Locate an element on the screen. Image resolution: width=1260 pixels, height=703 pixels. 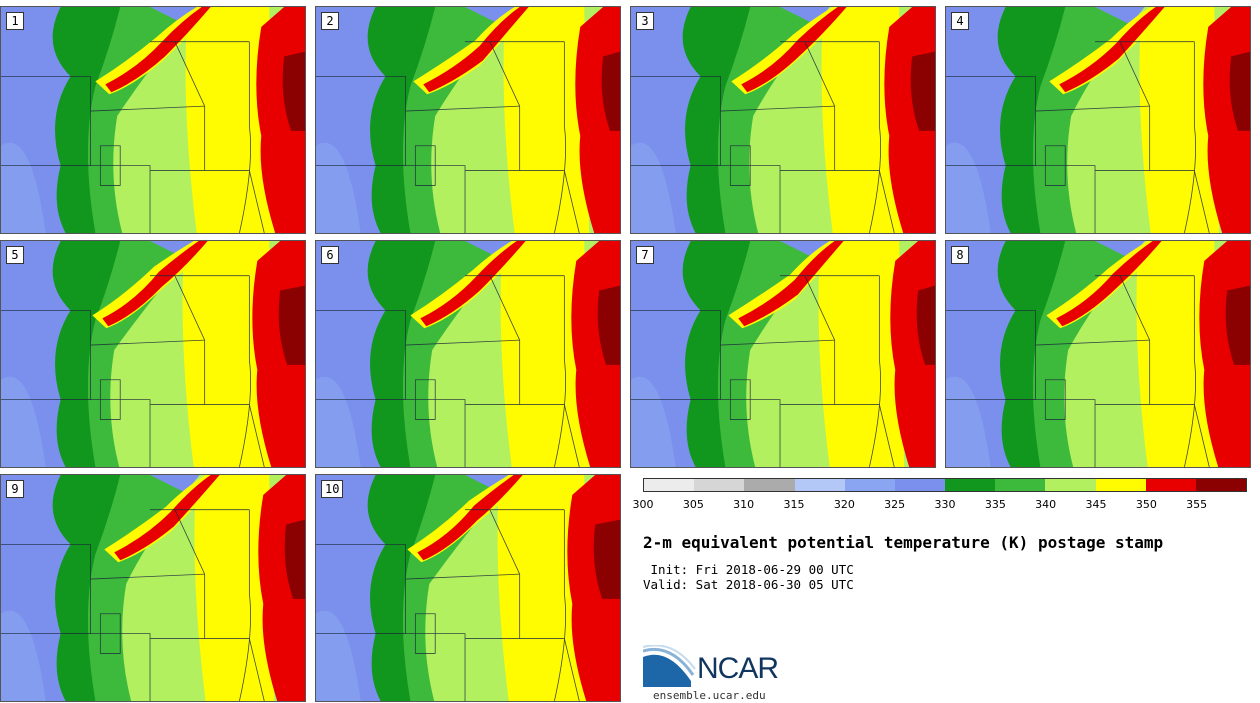
member-number-label: 10 is located at coordinates (332, 489).